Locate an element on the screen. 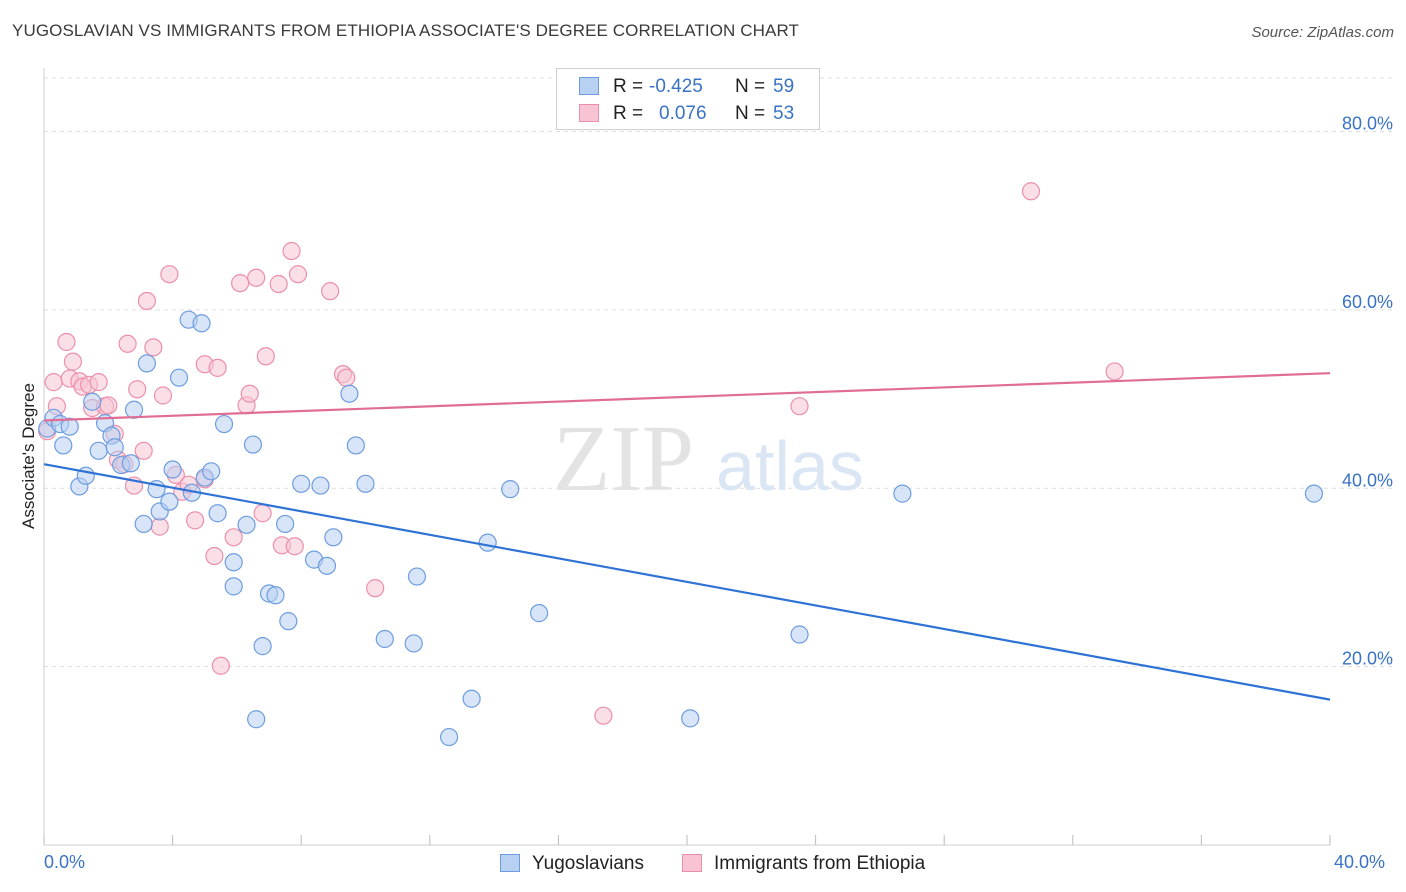 The width and height of the screenshot is (1406, 892). bottom-legend-label: Immigrants from Ethiopia is located at coordinates (820, 863).